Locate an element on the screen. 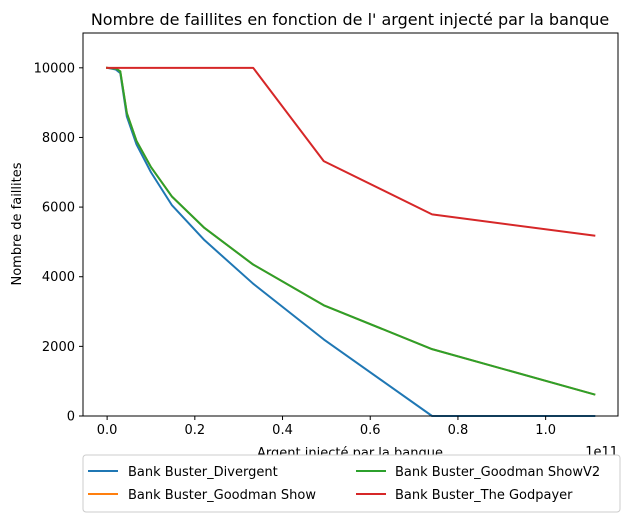 The image size is (630, 517). x-tick-label: 0.0 is located at coordinates (107, 430).